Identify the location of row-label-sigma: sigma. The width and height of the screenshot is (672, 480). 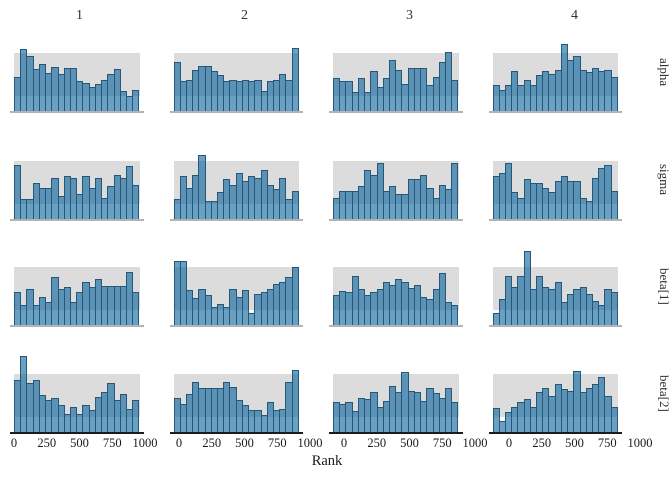
(664, 180).